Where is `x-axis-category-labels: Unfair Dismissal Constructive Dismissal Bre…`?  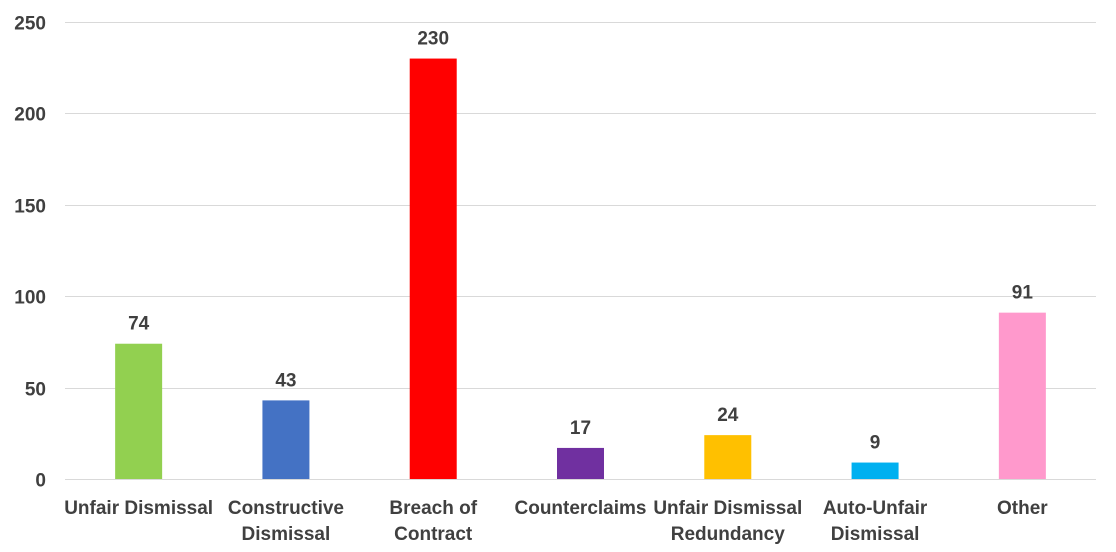 x-axis-category-labels: Unfair Dismissal Constructive Dismissal Bre… is located at coordinates (556, 521).